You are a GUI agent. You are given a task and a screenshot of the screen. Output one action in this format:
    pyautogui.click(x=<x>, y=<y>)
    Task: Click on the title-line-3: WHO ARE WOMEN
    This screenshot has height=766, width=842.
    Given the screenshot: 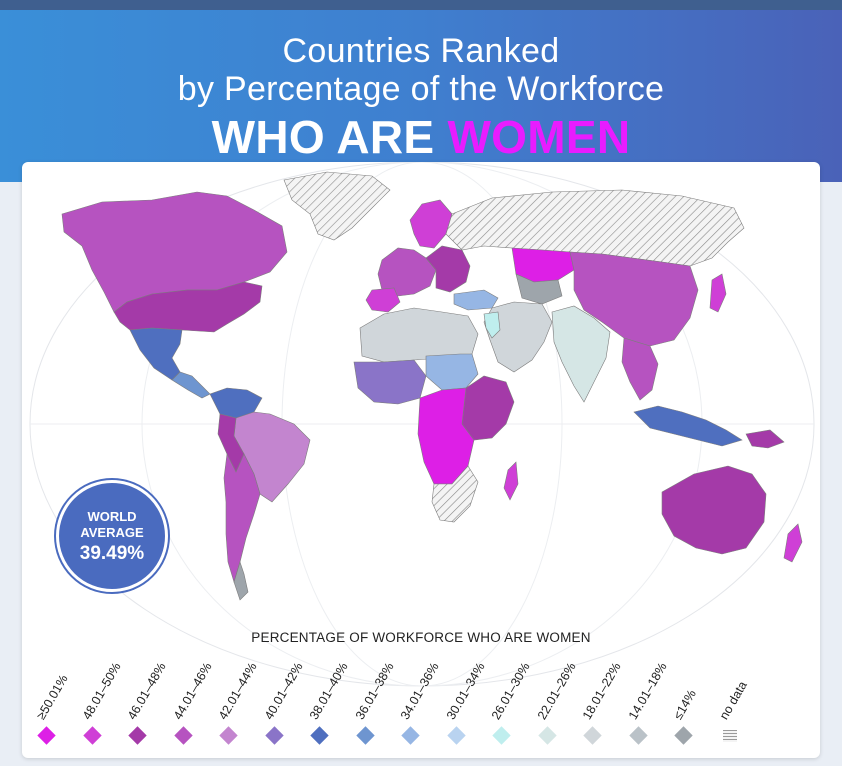 What is the action you would take?
    pyautogui.click(x=421, y=137)
    